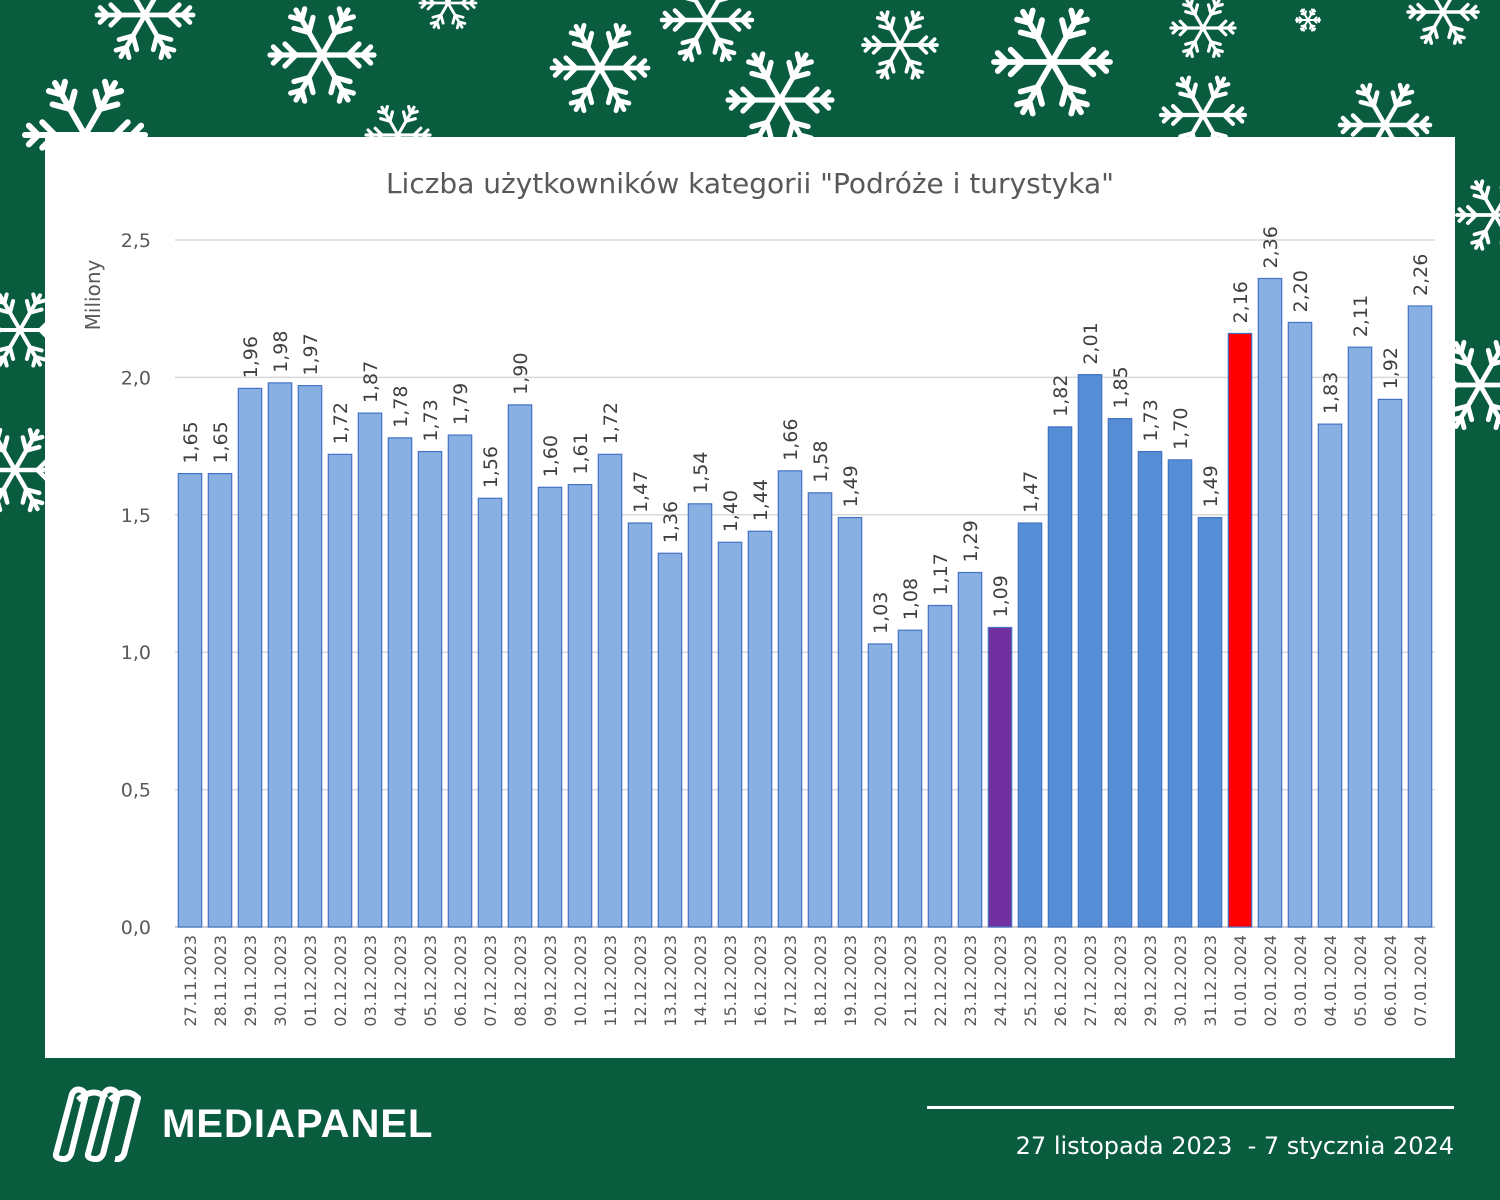 This screenshot has height=1200, width=1500. Describe the element at coordinates (250, 981) in the screenshot. I see `x-tick-label: 29.11.2023` at that location.